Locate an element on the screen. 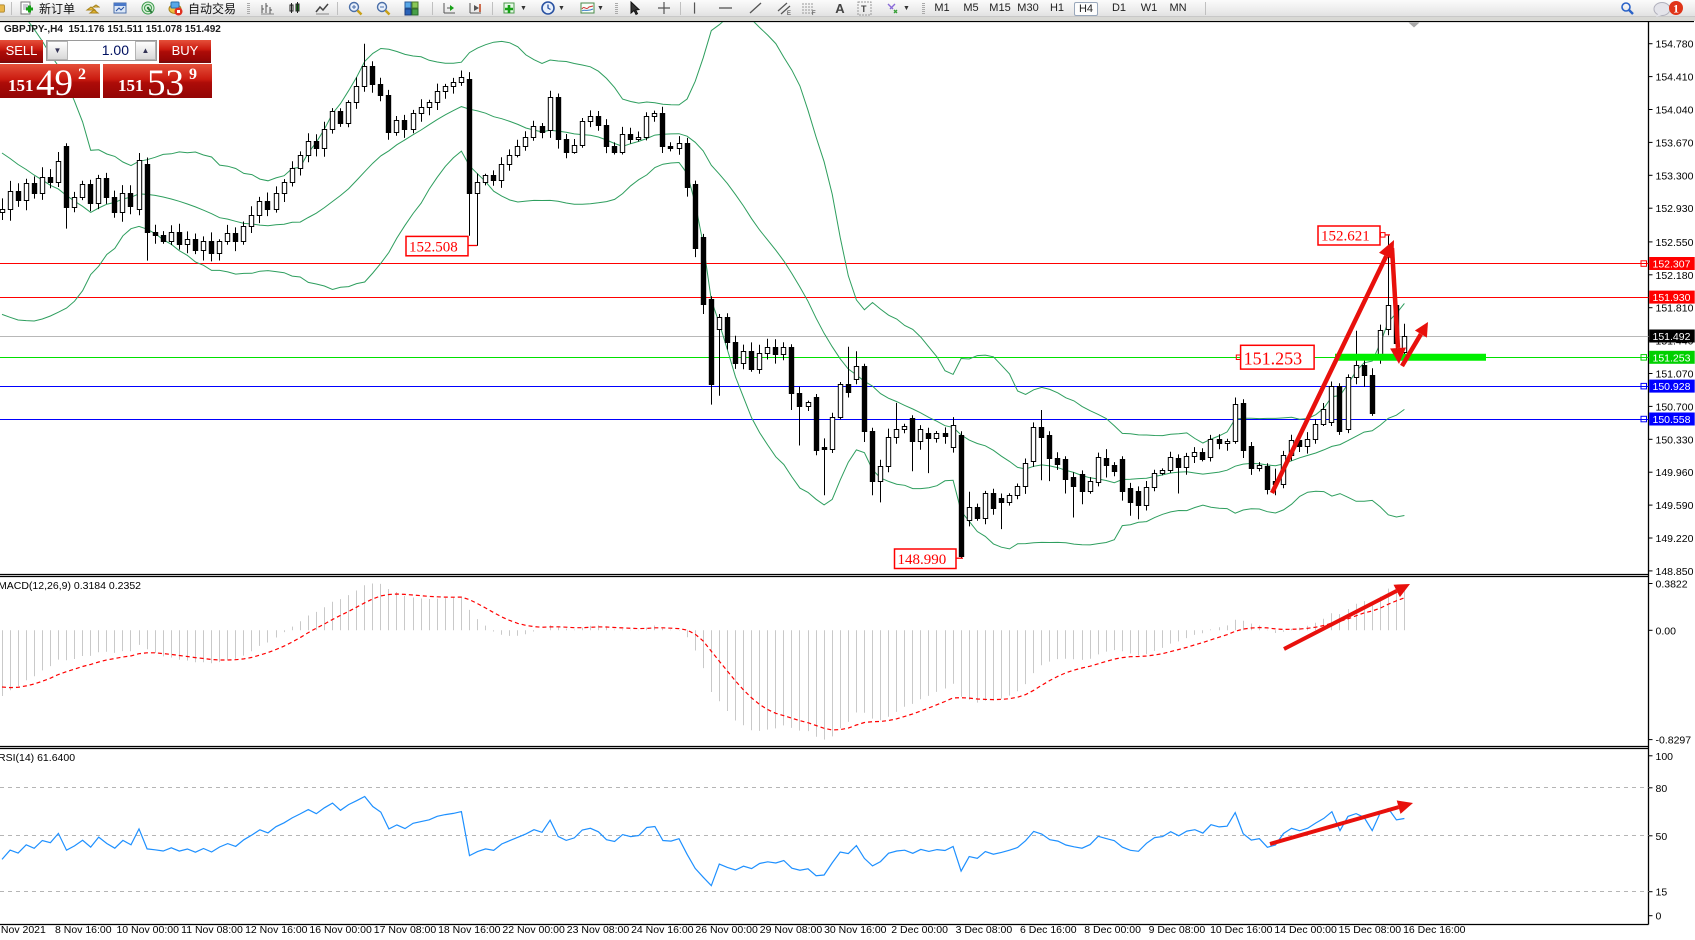 This screenshot has height=940, width=1695. svg-text: 151.930 is located at coordinates (1672, 298).